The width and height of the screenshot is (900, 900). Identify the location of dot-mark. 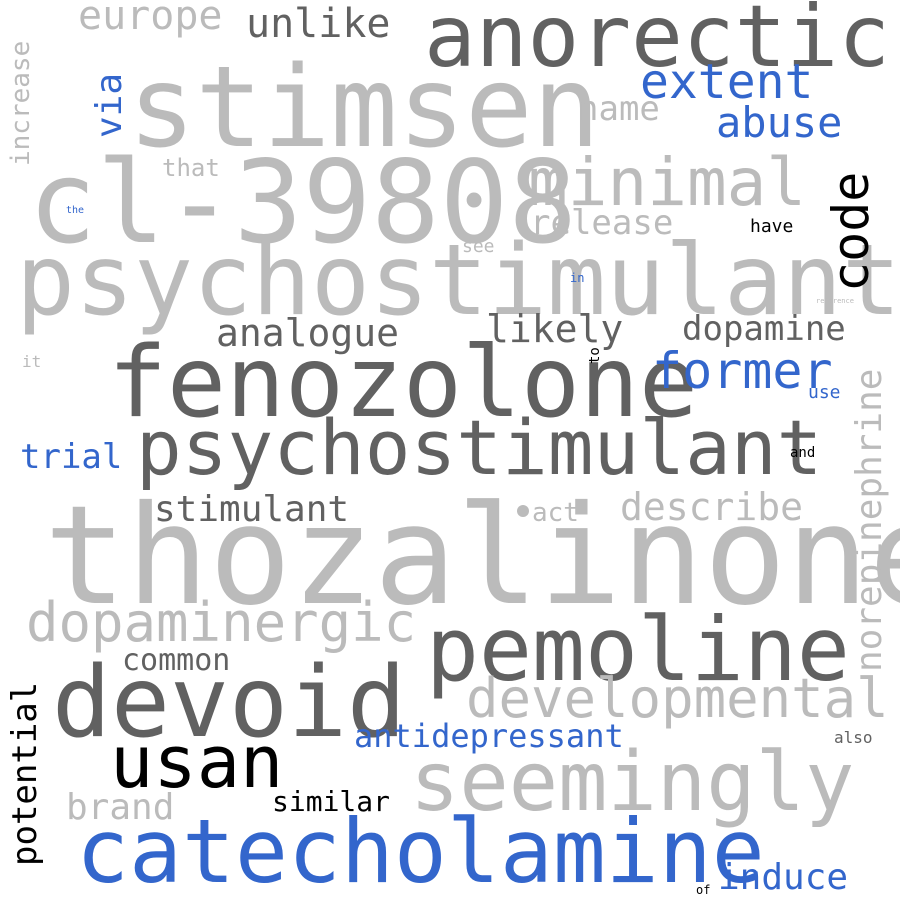
(523, 511).